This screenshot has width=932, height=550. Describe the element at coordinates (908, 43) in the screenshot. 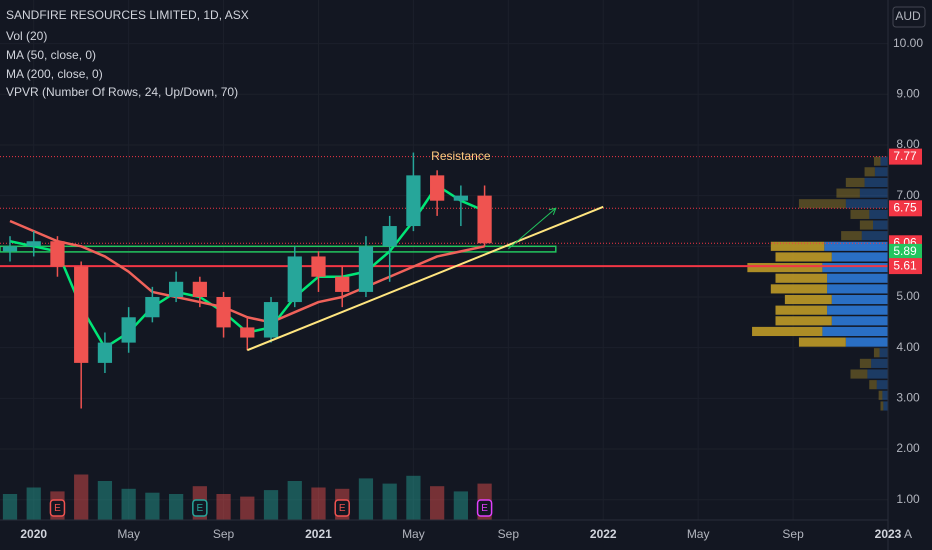

I see `y-tick-label: 10.00` at that location.